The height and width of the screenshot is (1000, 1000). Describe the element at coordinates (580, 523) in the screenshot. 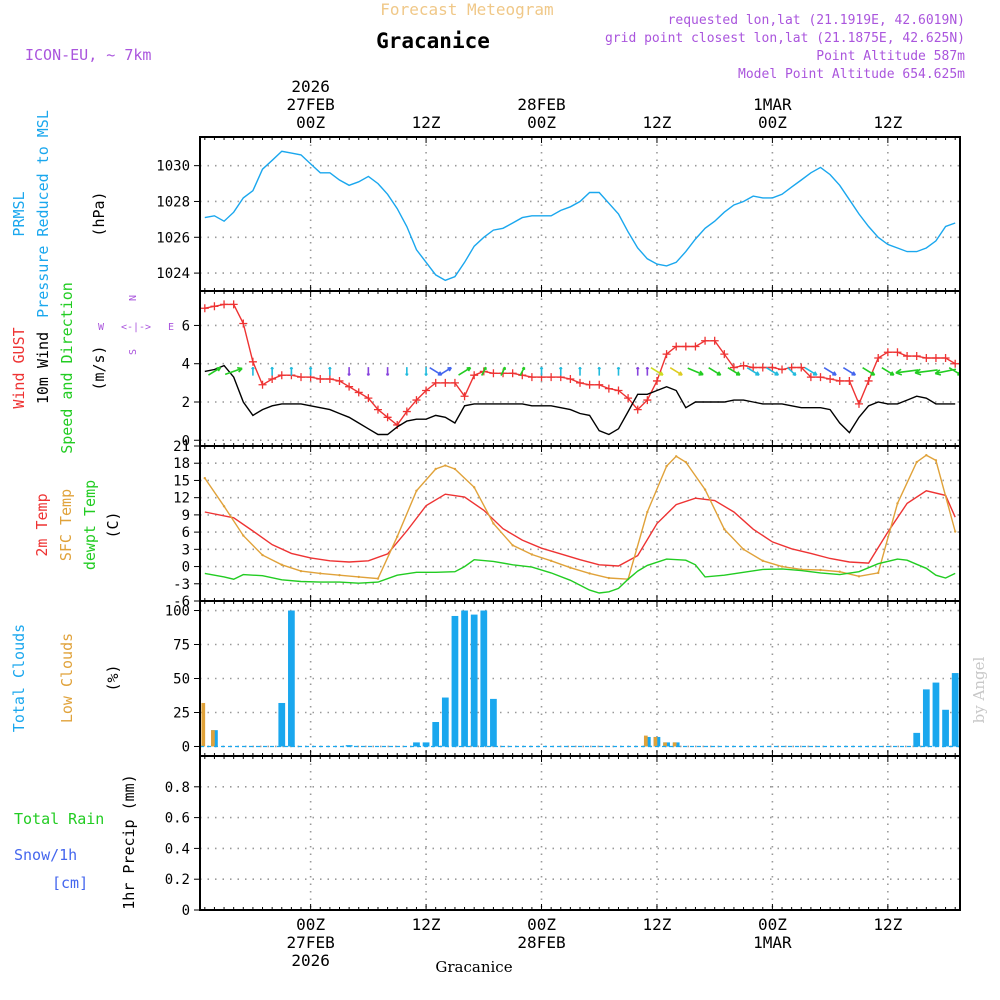

I see `plot-area-temperature` at that location.